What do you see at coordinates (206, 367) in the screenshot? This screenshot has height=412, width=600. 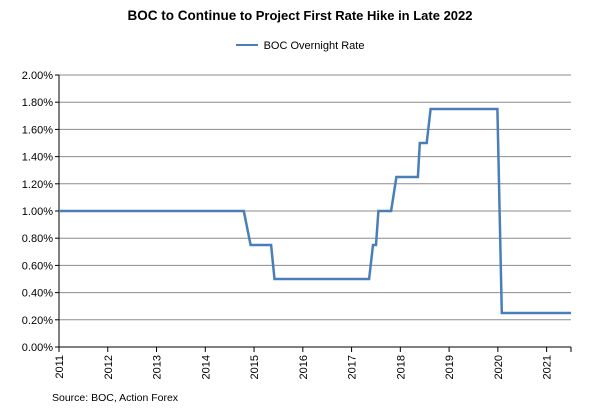 I see `x-tick-label: 2014` at bounding box center [206, 367].